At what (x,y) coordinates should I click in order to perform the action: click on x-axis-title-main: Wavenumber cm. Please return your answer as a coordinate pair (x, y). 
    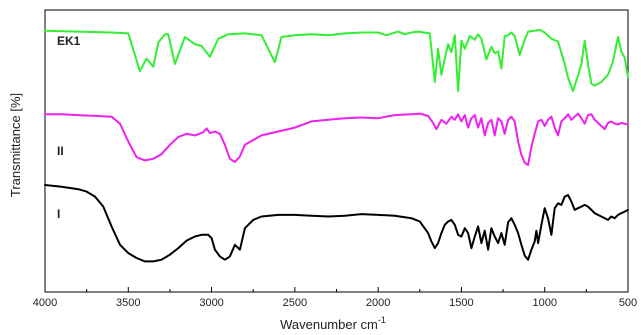
    Looking at the image, I should click on (329, 324).